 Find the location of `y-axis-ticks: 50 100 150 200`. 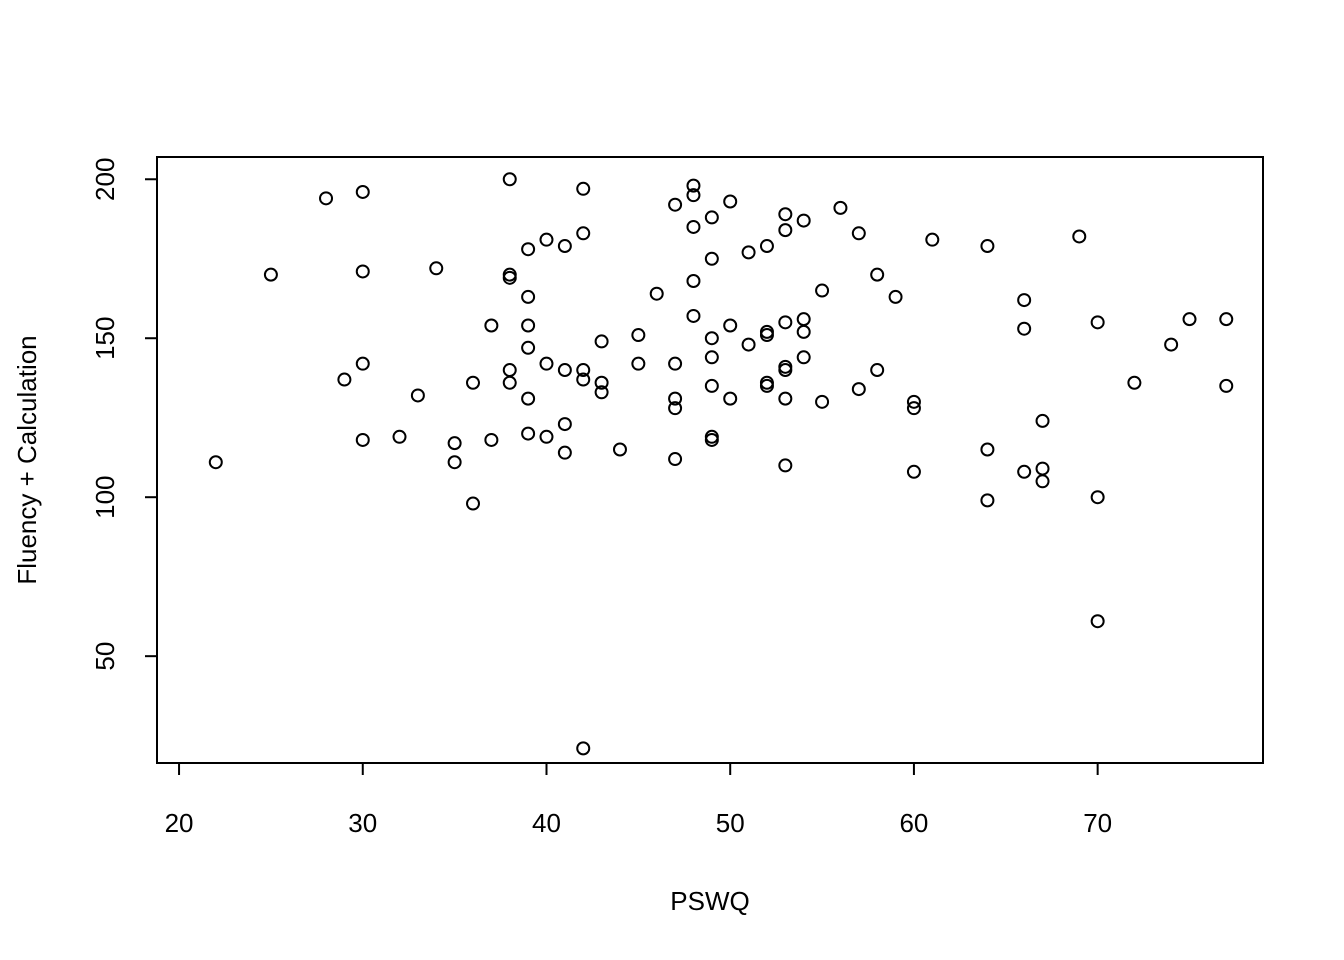

y-axis-ticks: 50 100 150 200 is located at coordinates (123, 414).